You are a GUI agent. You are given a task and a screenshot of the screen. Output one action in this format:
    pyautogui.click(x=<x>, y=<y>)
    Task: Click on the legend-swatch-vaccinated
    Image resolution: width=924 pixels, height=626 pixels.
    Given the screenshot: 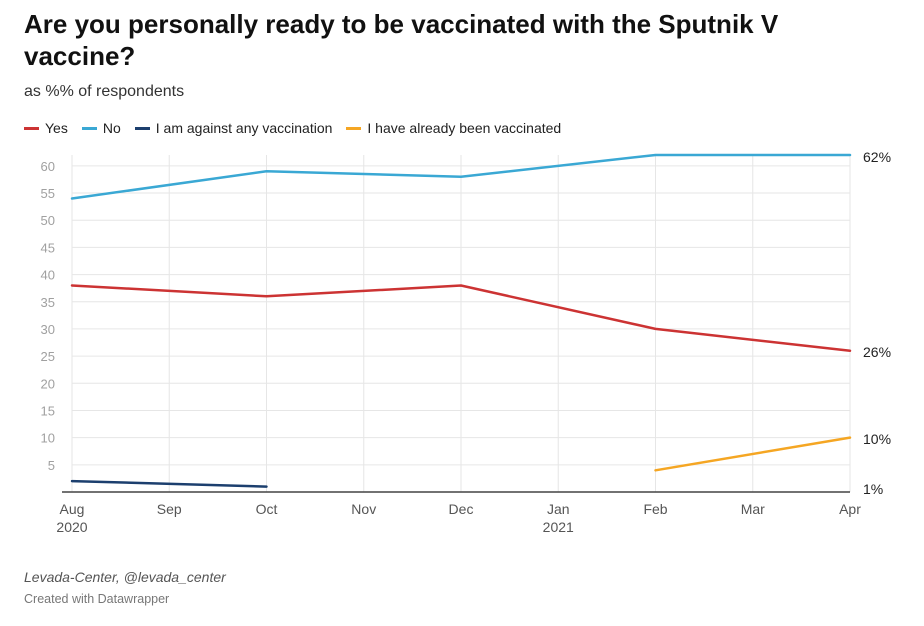 What is the action you would take?
    pyautogui.click(x=354, y=128)
    